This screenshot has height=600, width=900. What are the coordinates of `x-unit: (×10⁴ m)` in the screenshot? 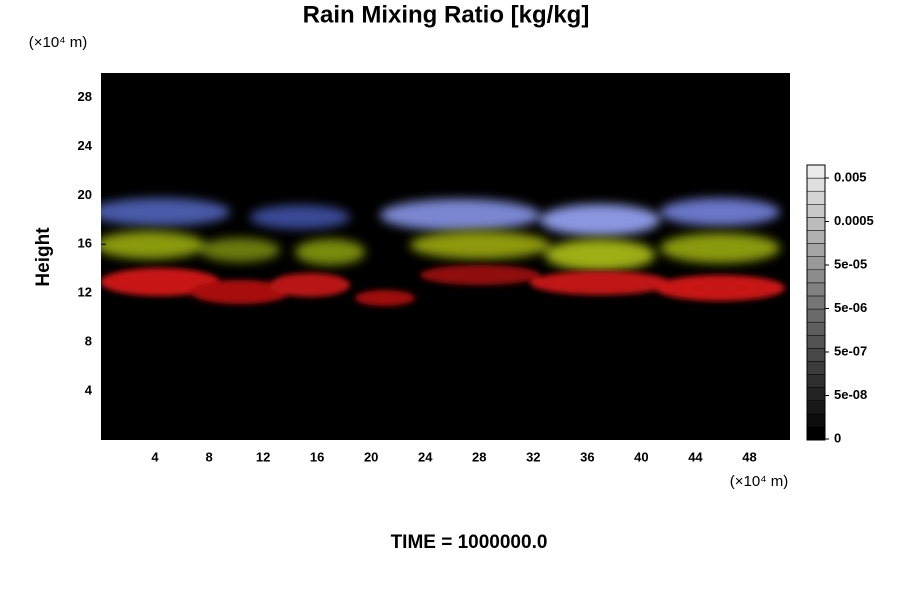 It's located at (759, 481).